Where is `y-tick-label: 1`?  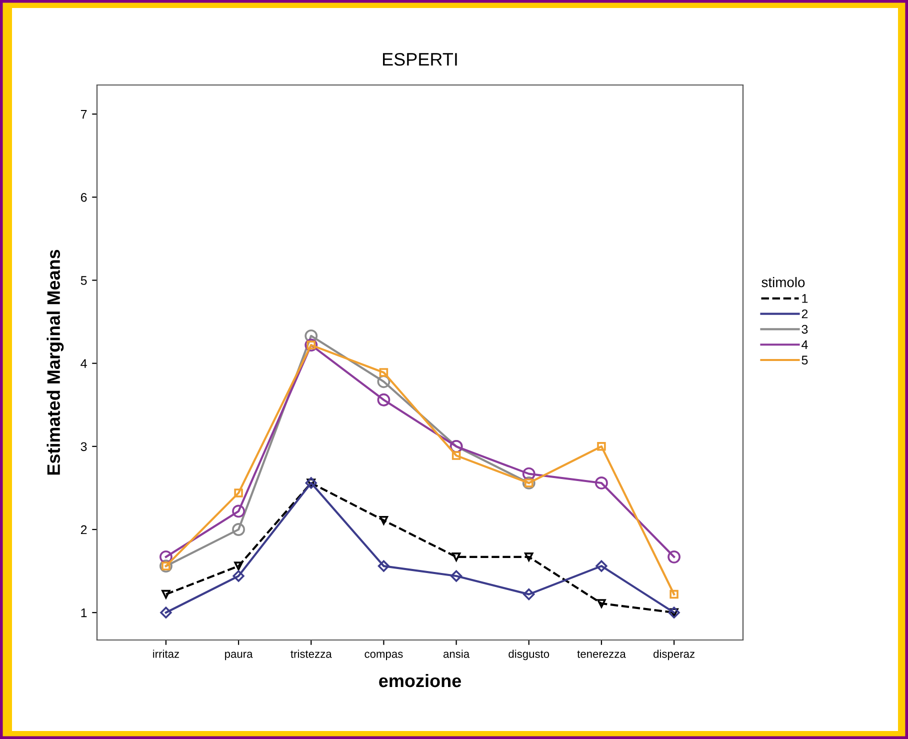 y-tick-label: 1 is located at coordinates (84, 613).